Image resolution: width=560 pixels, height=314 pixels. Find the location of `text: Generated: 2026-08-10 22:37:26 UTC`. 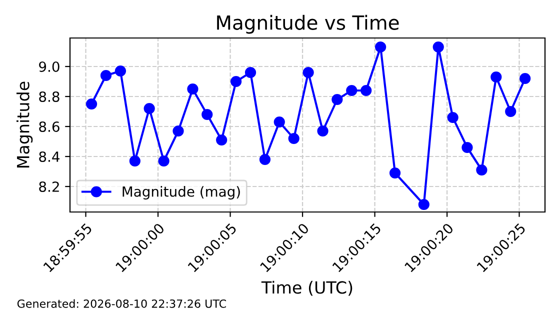

text: Generated: 2026-08-10 22:37:26 UTC is located at coordinates (121, 303).